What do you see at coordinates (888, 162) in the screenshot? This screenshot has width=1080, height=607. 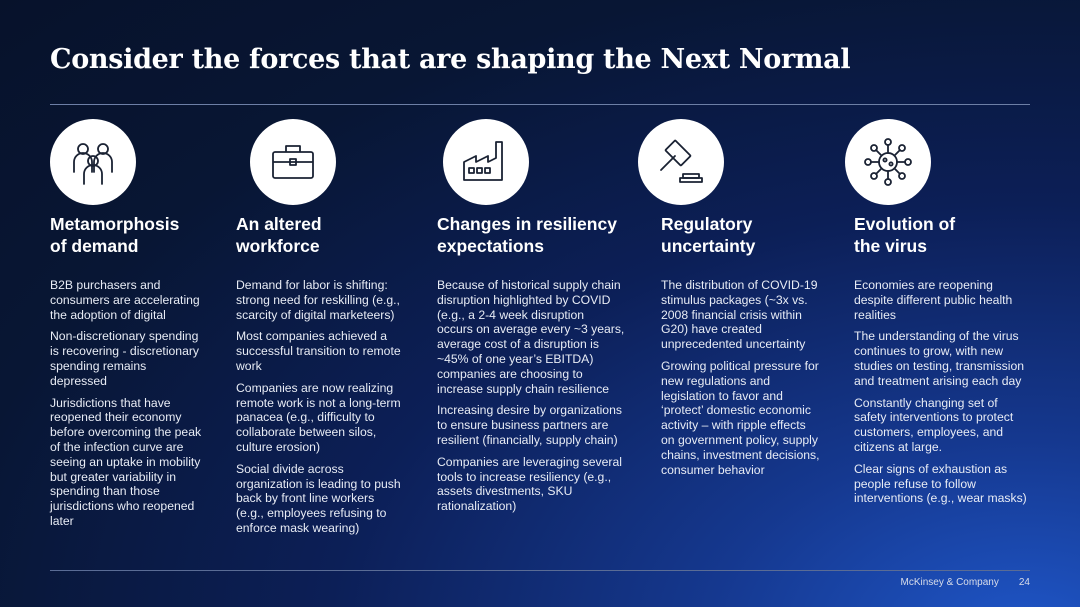 I see `virus-icon` at bounding box center [888, 162].